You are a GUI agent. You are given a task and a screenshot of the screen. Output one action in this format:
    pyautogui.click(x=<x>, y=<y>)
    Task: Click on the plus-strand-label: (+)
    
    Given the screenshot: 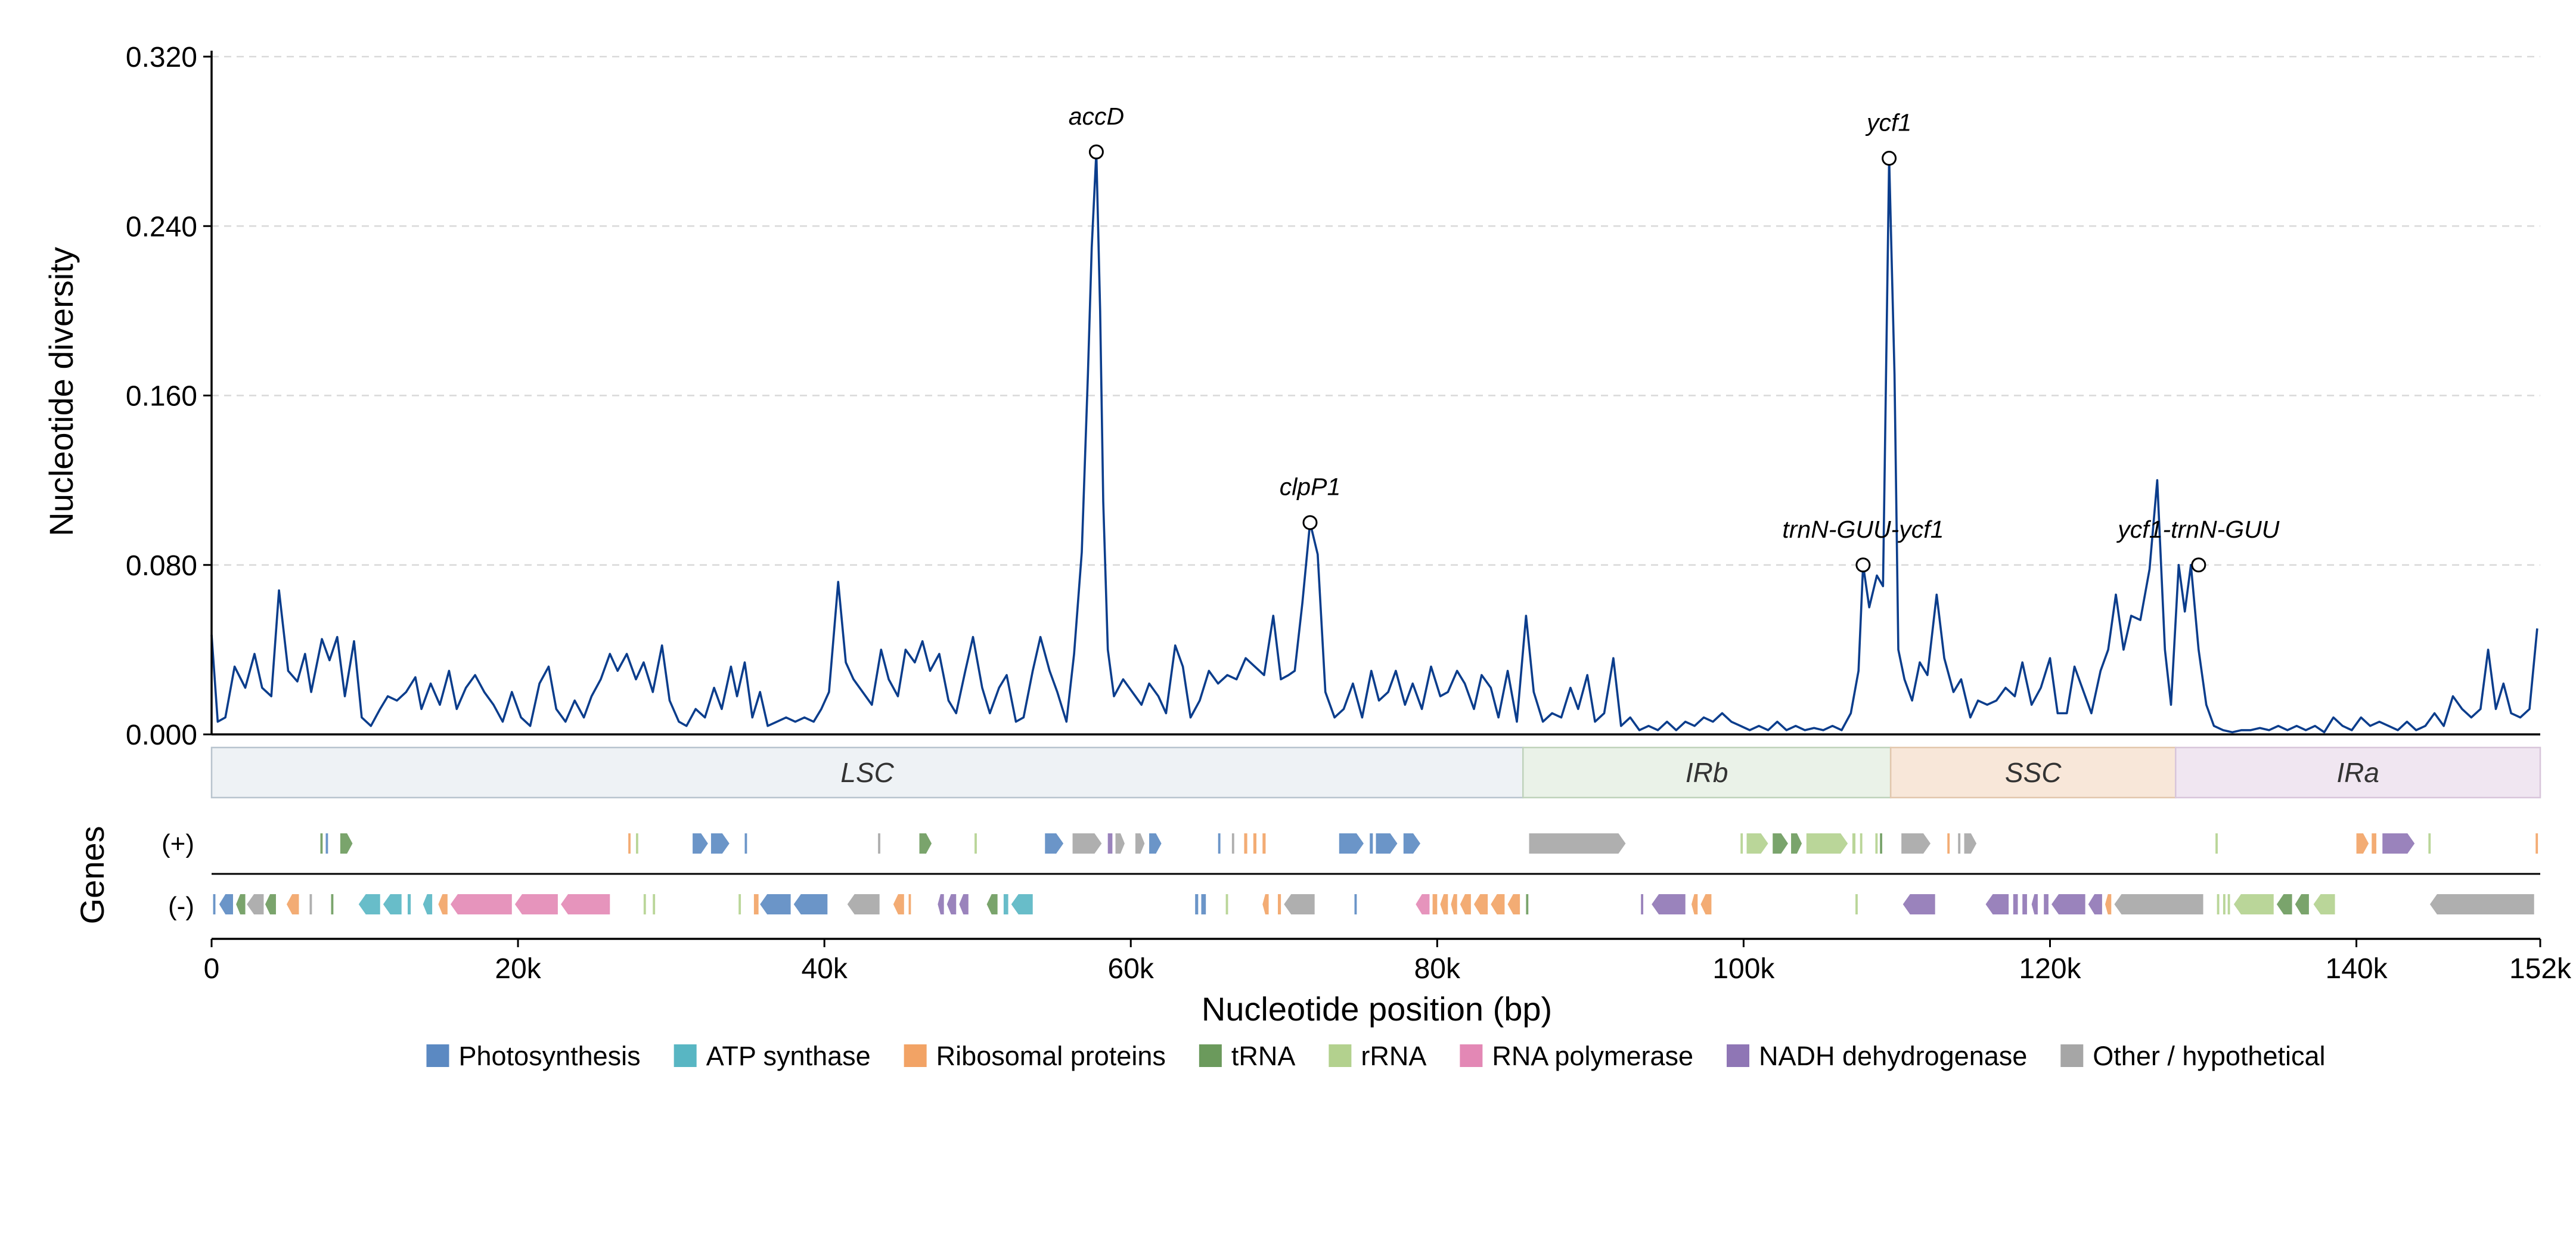 What is the action you would take?
    pyautogui.click(x=178, y=843)
    